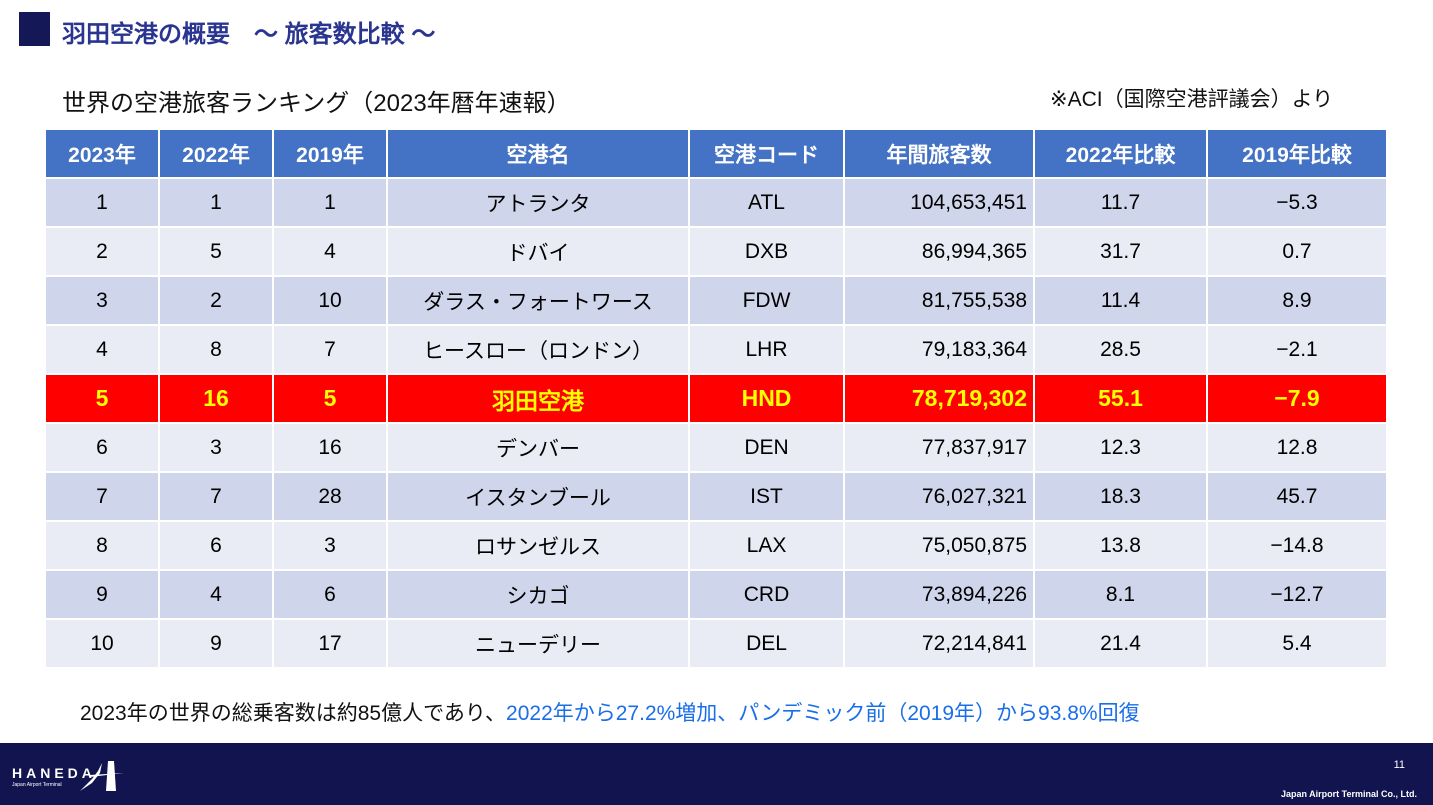  Describe the element at coordinates (716, 251) in the screenshot. I see `table-row: 2 5 4 ドバイ DXB 86,994,365 31.7 0.7` at that location.